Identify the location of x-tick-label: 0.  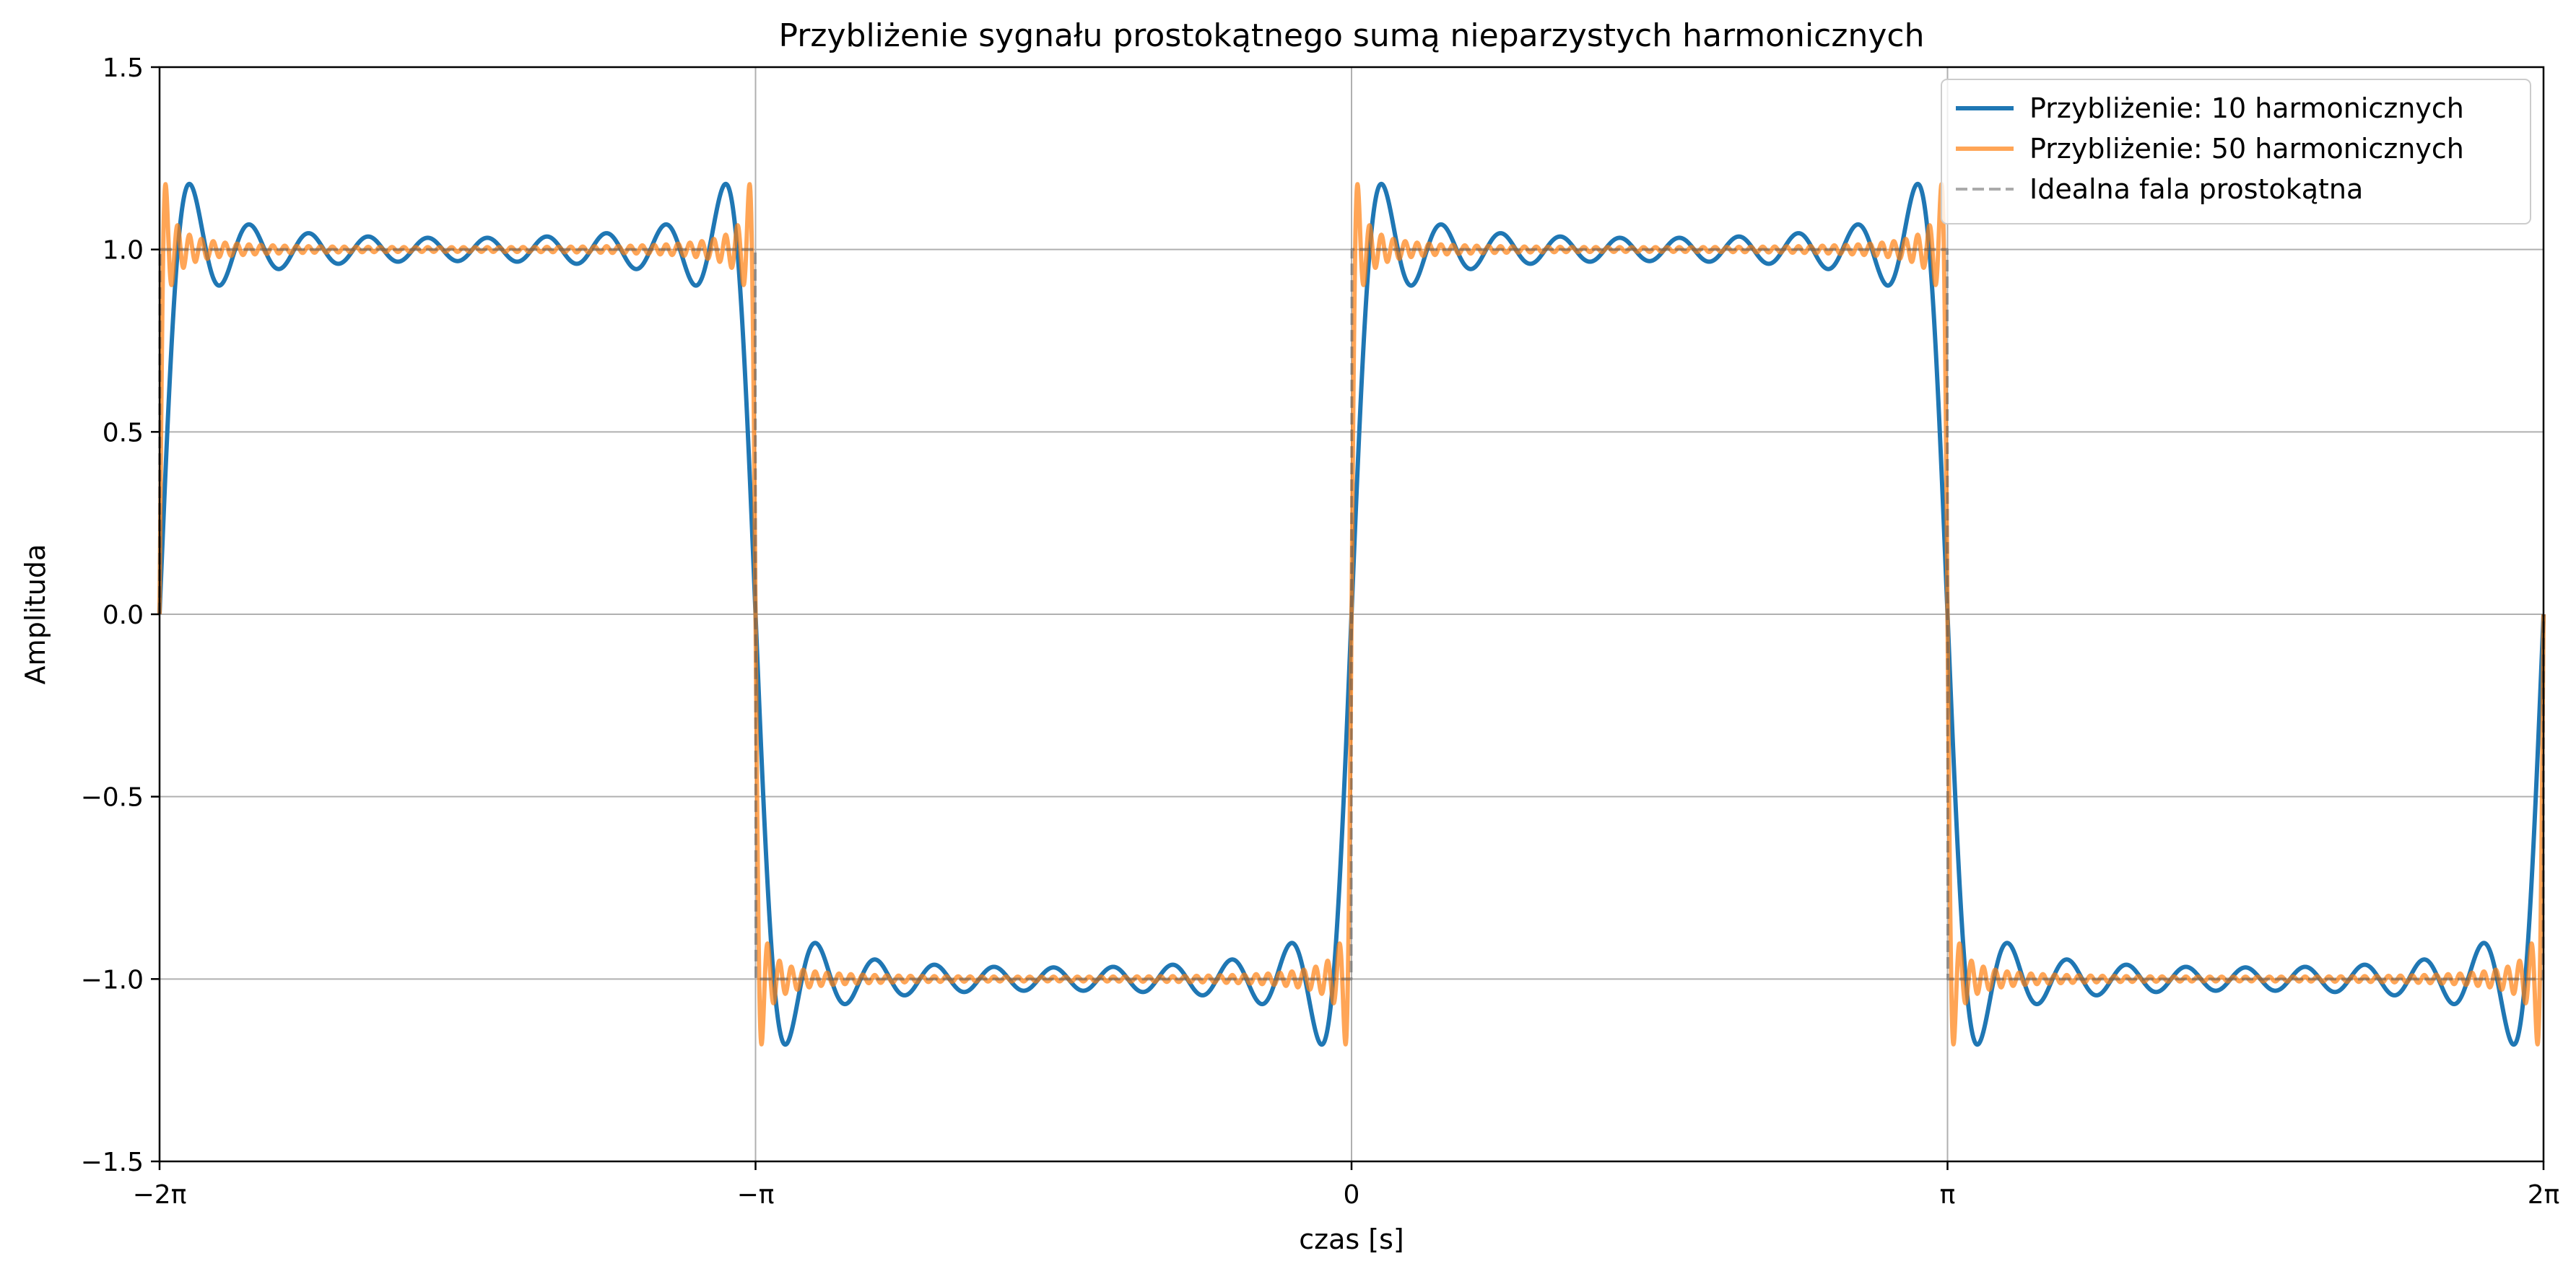
(1352, 1195).